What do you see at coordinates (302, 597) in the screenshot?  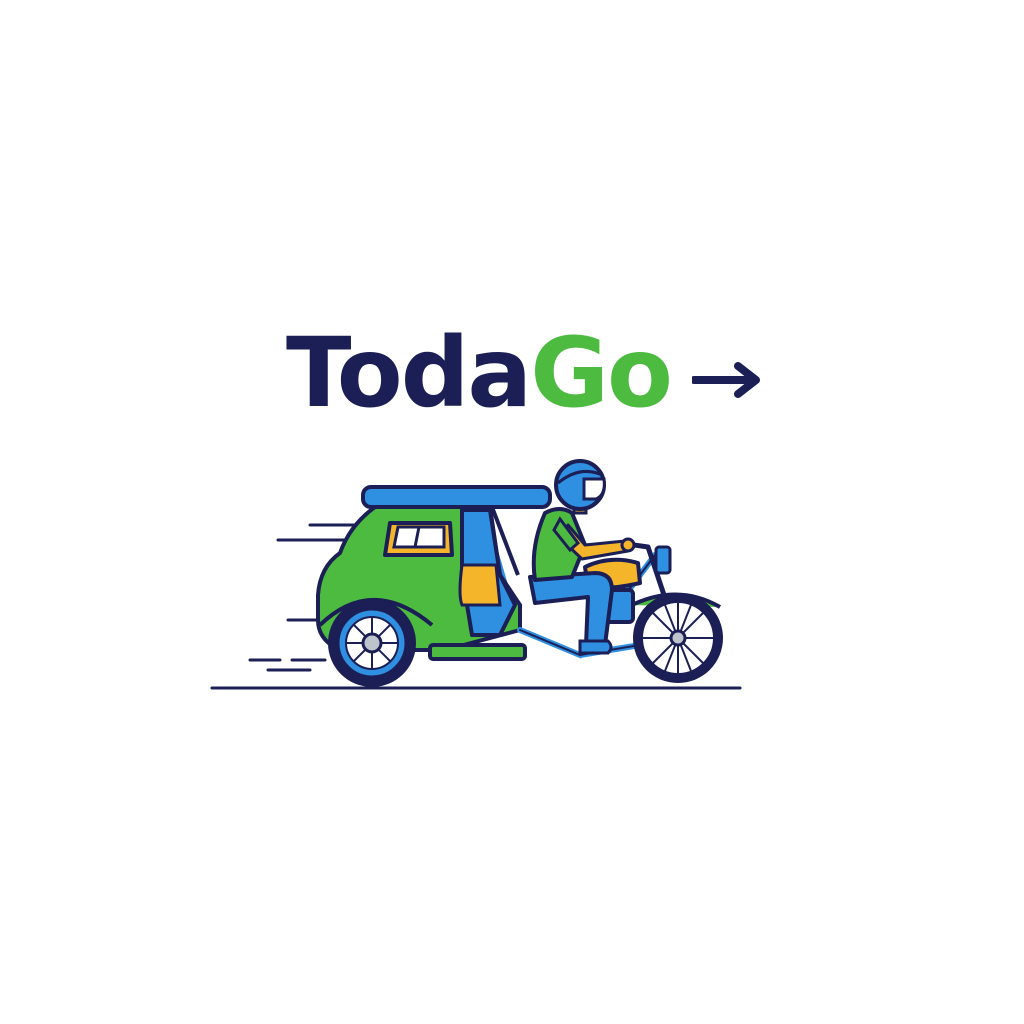 I see `speed-lines` at bounding box center [302, 597].